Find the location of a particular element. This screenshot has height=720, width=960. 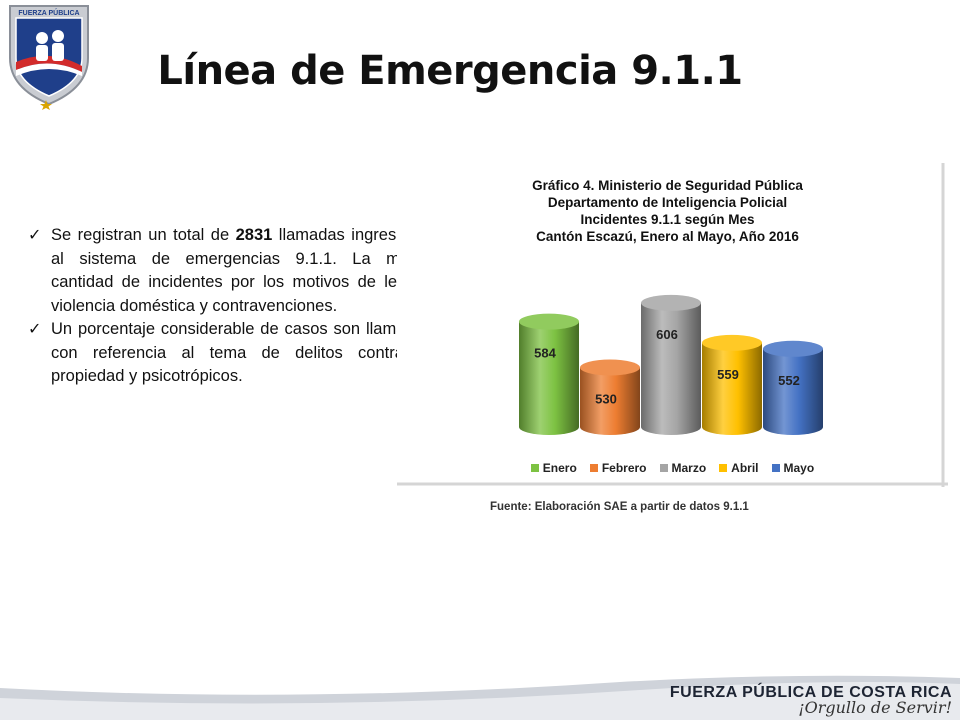

page-title: Línea de Emergencia 9.1.1 is located at coordinates (450, 71).